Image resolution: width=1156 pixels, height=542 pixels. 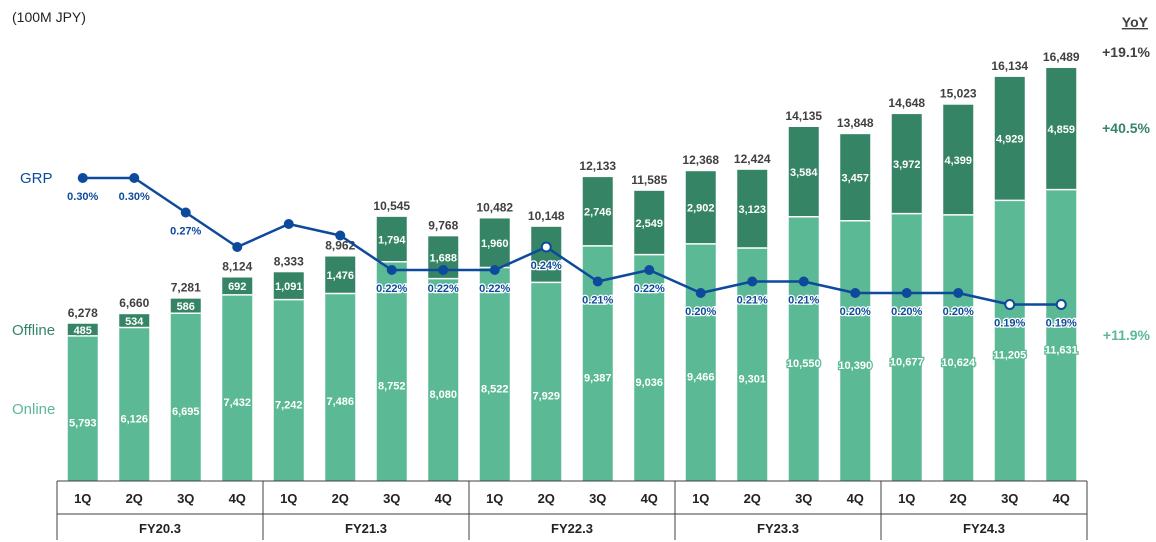 What do you see at coordinates (495, 244) in the screenshot?
I see `offline-value-label: 1,960` at bounding box center [495, 244].